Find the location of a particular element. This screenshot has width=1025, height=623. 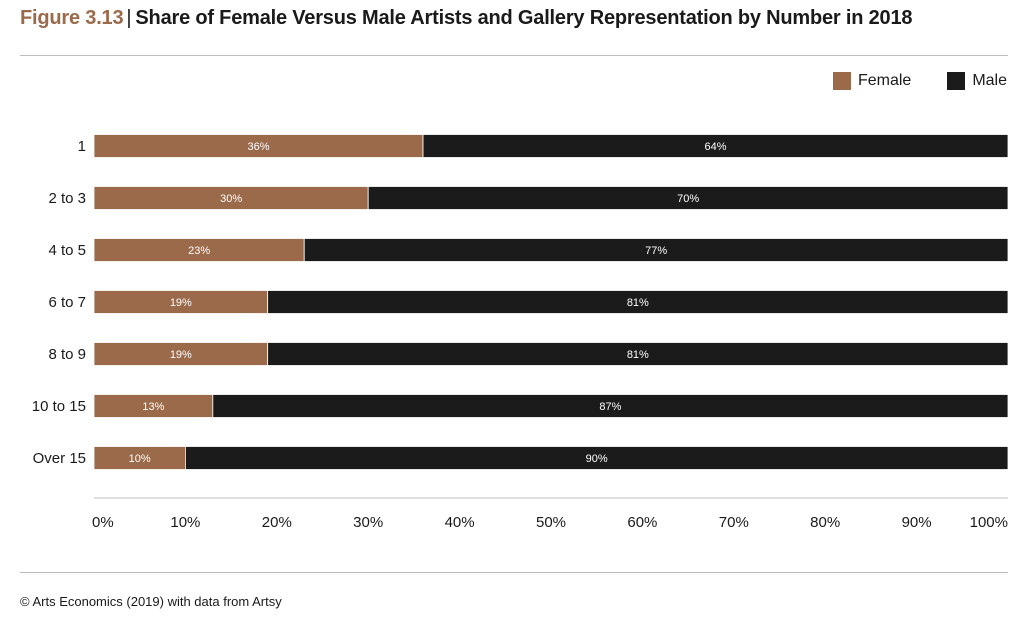

y-tick-label: Over 15 is located at coordinates (59, 458).